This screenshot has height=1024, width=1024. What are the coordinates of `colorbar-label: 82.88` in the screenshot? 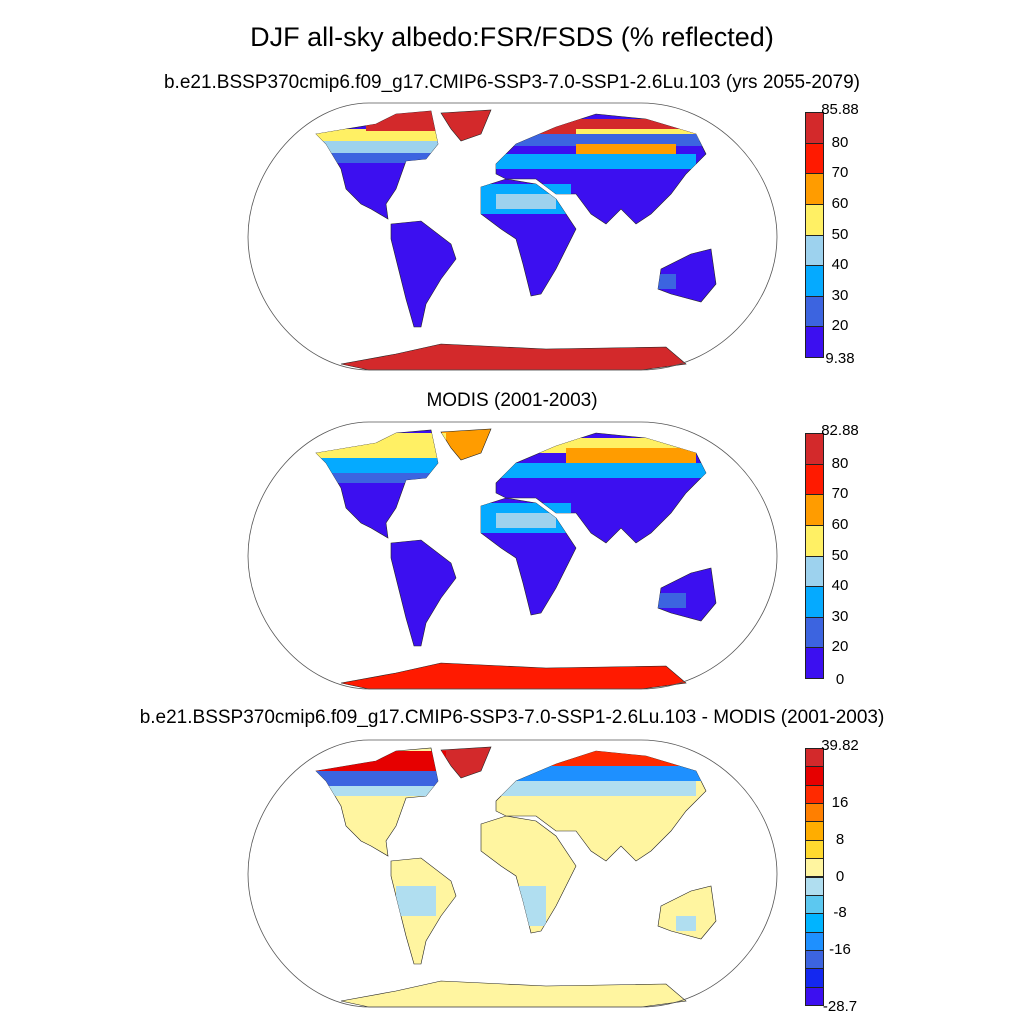 It's located at (840, 430).